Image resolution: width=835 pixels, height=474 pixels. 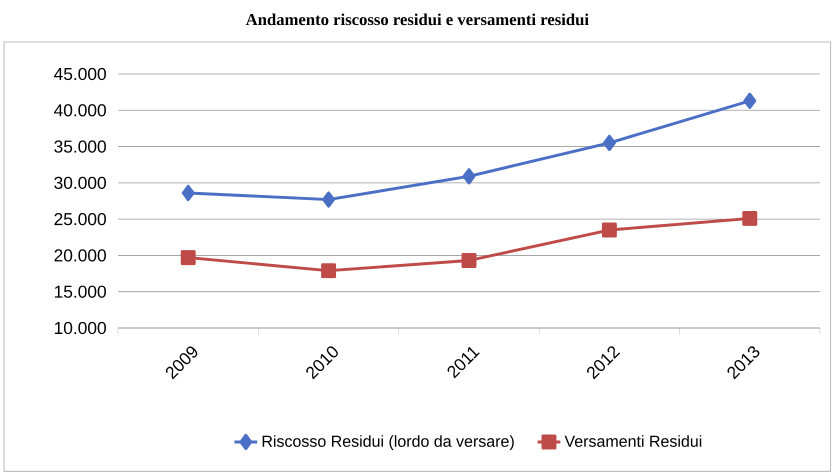 What do you see at coordinates (80, 74) in the screenshot?
I see `y-tick-label: 45.000` at bounding box center [80, 74].